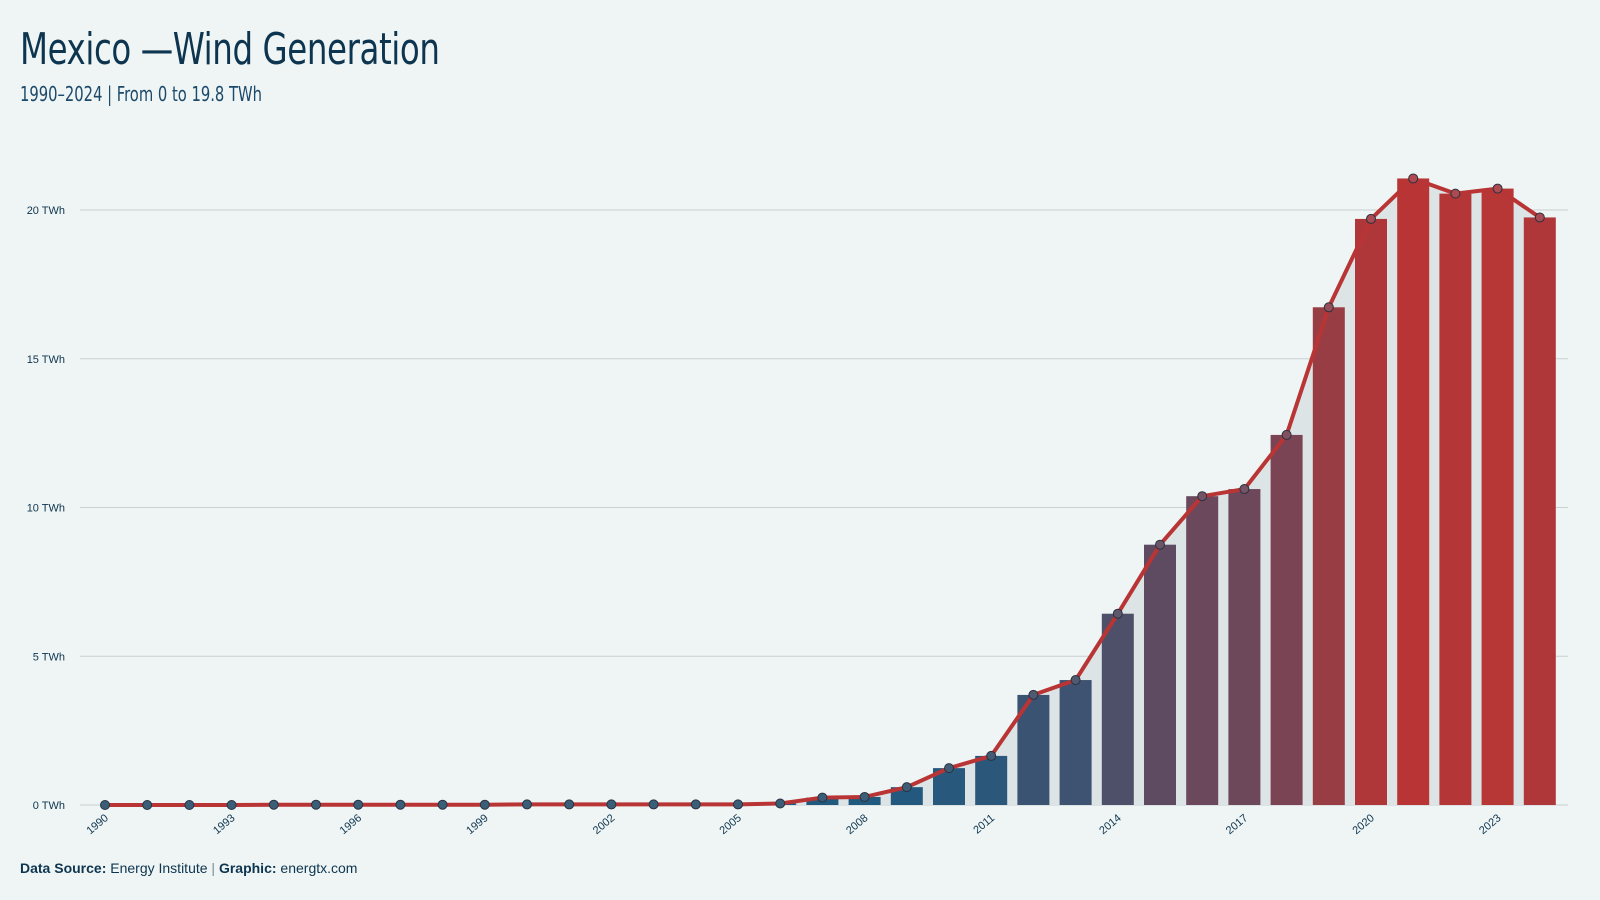 The image size is (1600, 900). I want to click on x-tick-label: 1993, so click(224, 824).